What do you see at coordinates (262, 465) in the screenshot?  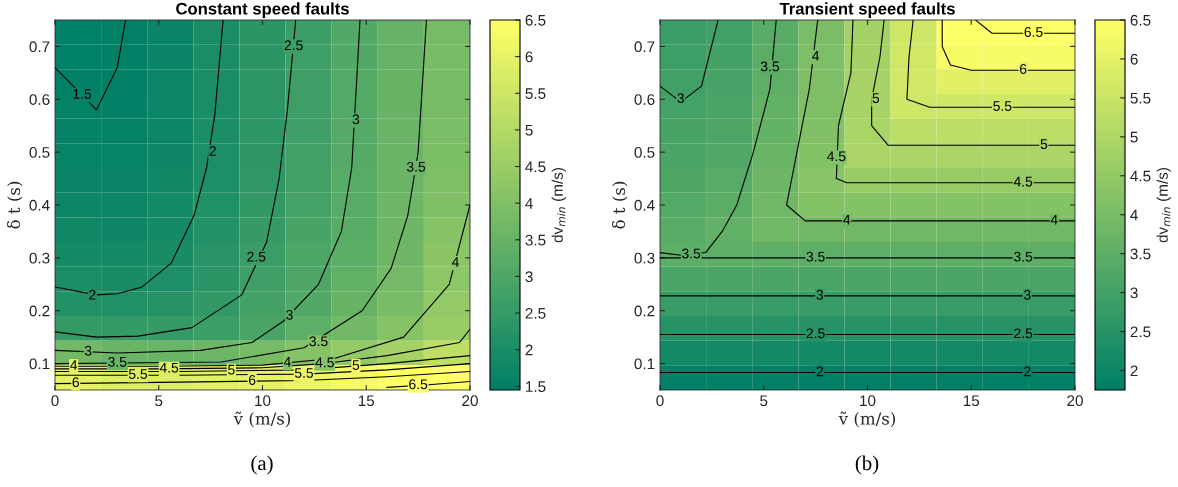 I see `text: (a)` at bounding box center [262, 465].